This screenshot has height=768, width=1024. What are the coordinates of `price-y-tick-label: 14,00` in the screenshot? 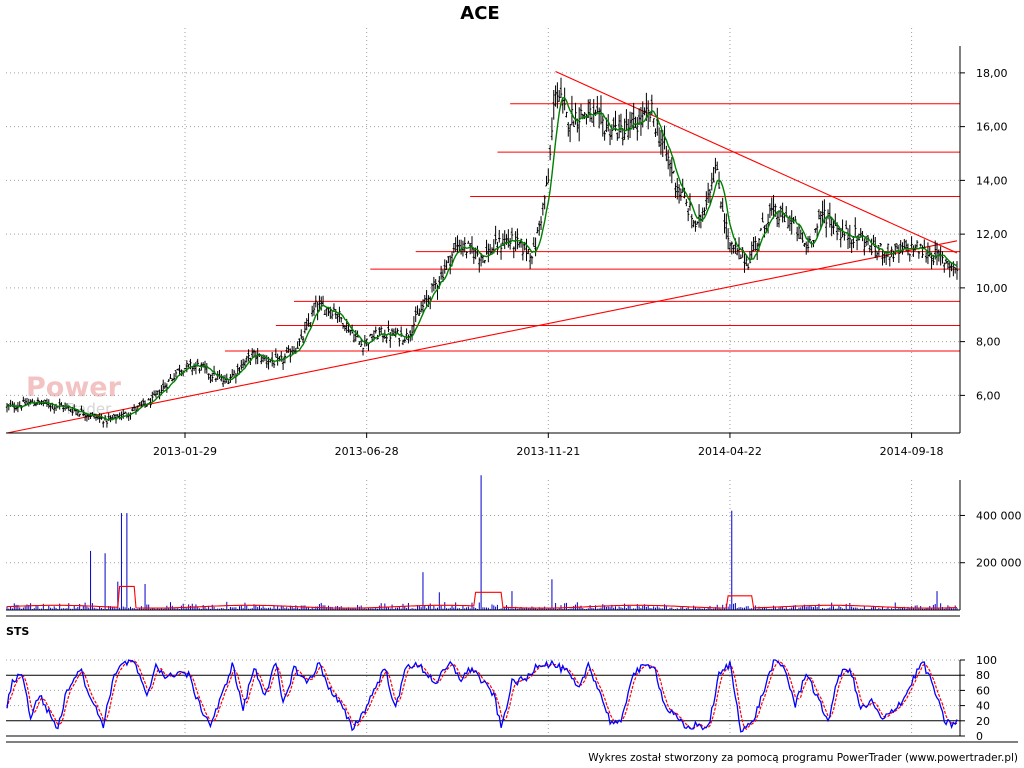 It's located at (992, 180).